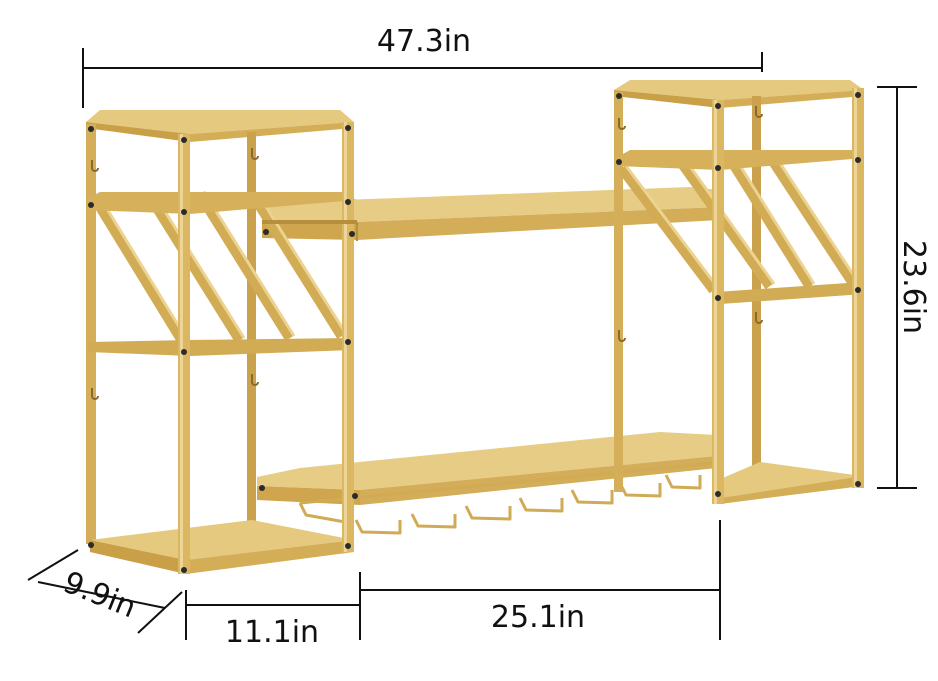 The height and width of the screenshot is (681, 938). Describe the element at coordinates (222, 540) in the screenshot. I see `left-bottom-panel` at that location.